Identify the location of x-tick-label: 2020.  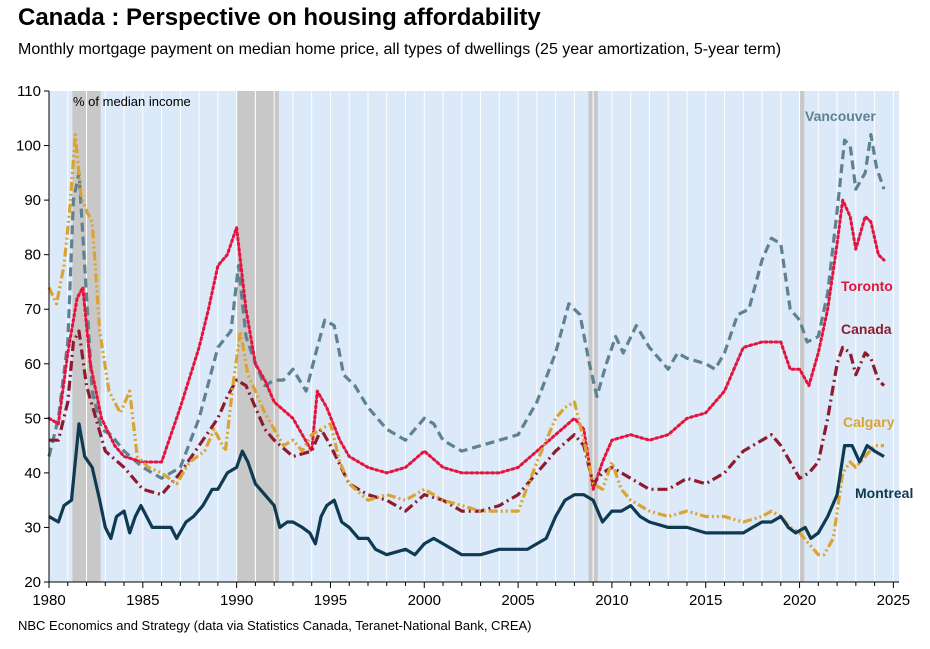
(799, 600).